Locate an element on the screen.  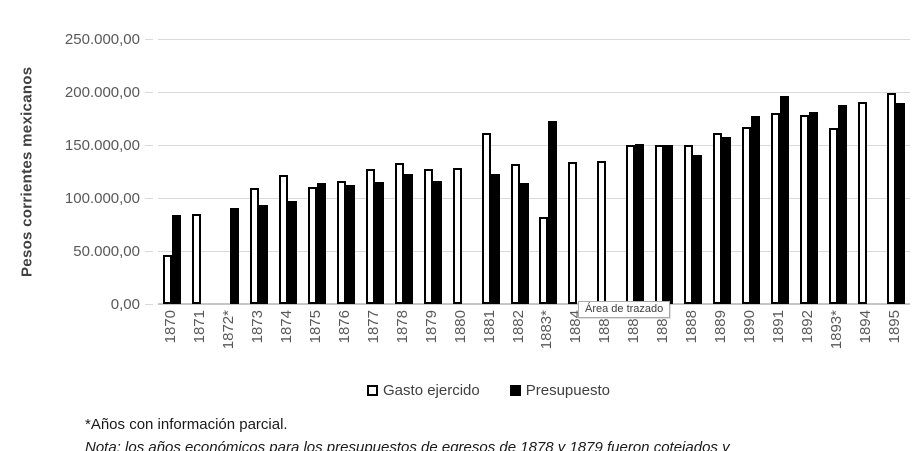
x-axis-label-1880: 1880 is located at coordinates (460, 327).